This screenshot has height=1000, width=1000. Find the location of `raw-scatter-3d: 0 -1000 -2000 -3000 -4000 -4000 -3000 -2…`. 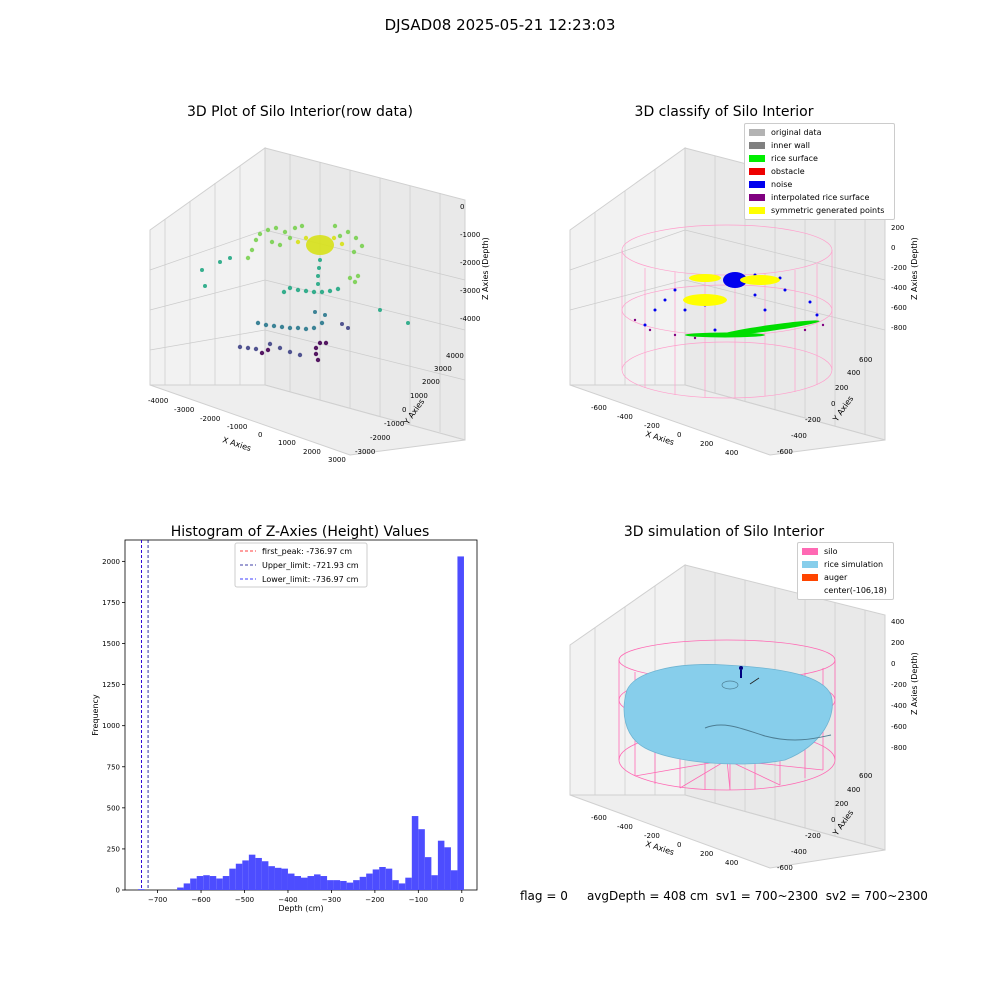

raw-scatter-3d: 0 -1000 -2000 -3000 -4000 -4000 -3000 -2… is located at coordinates (319, 305).